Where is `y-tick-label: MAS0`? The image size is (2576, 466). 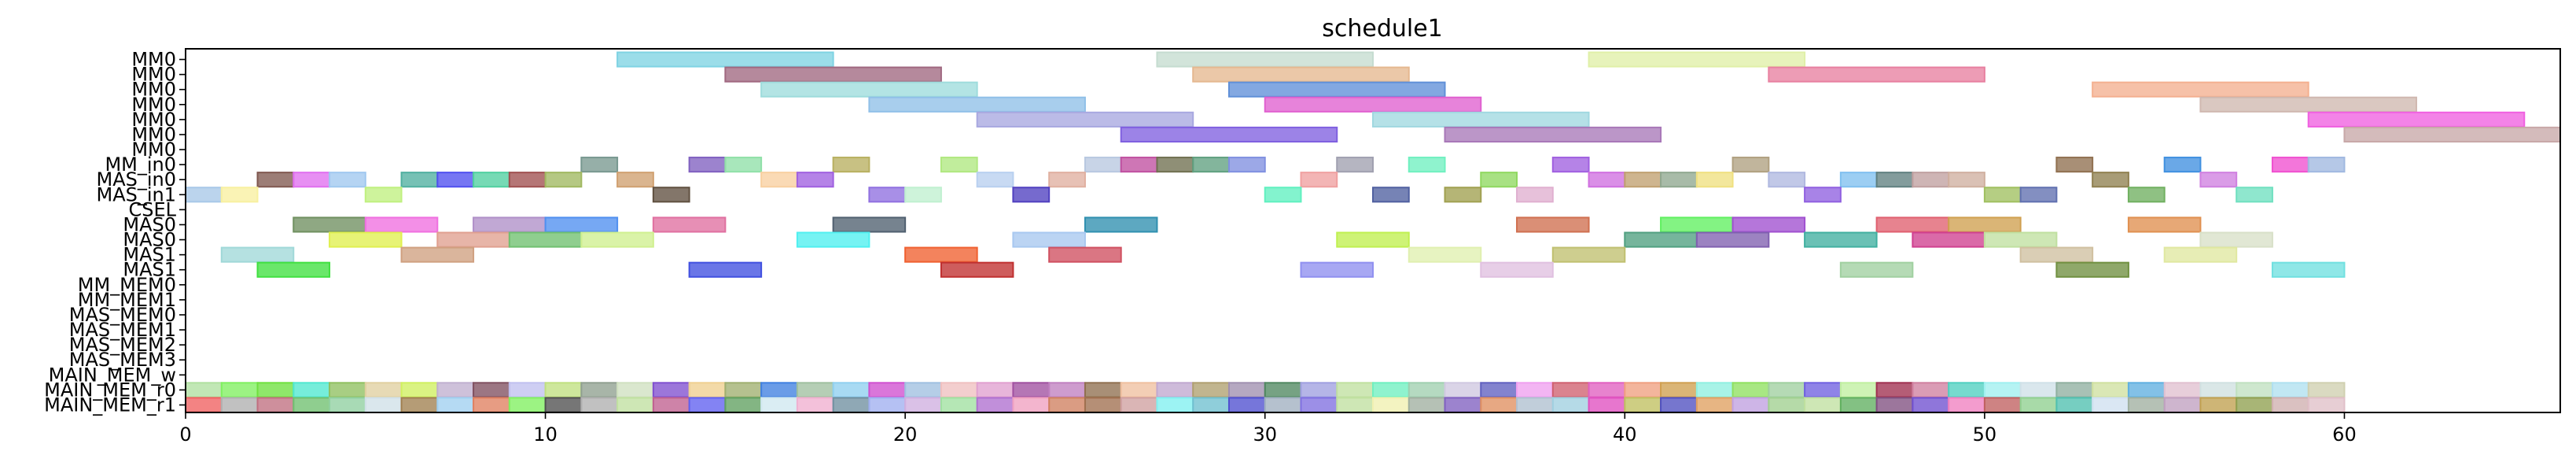 y-tick-label: MAS0 is located at coordinates (150, 240).